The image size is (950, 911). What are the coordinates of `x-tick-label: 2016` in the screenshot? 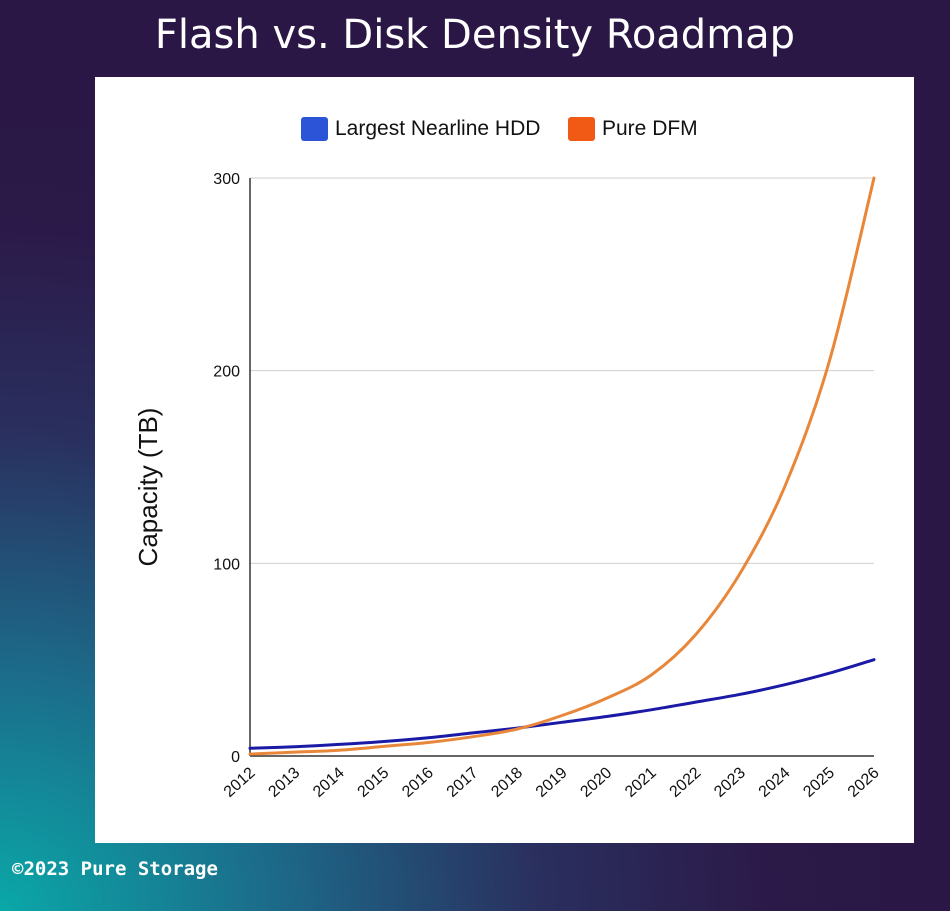 It's located at (418, 782).